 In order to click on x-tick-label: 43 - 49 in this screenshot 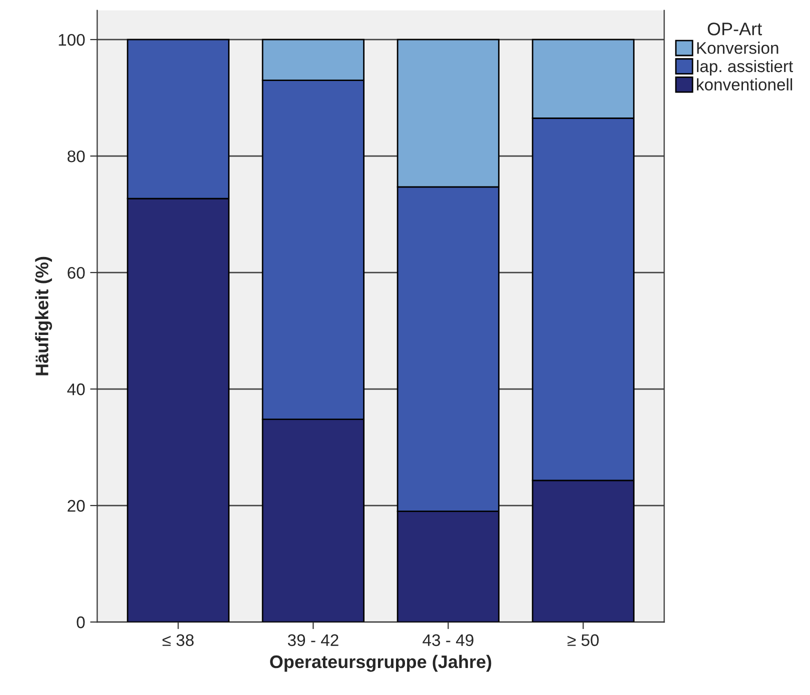, I will do `click(448, 640)`.